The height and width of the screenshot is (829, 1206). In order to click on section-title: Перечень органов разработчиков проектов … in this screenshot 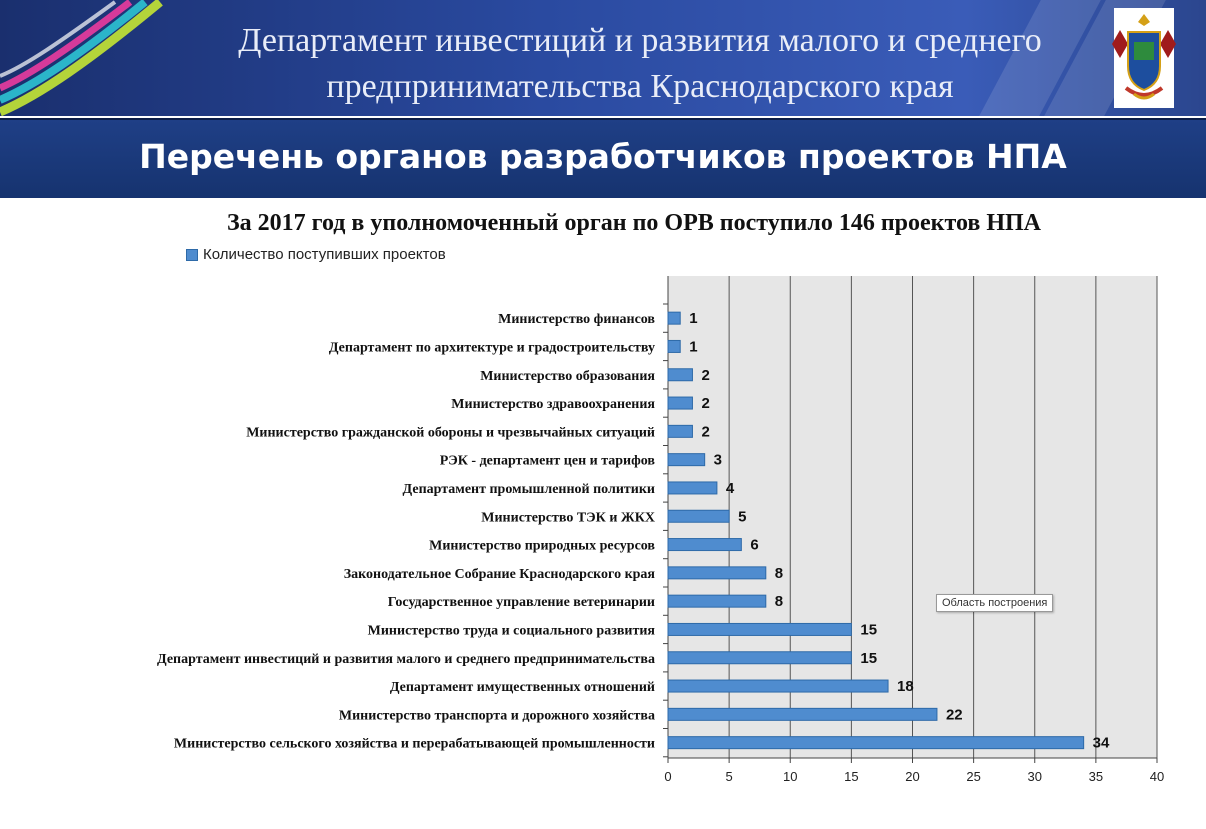, I will do `click(603, 156)`.